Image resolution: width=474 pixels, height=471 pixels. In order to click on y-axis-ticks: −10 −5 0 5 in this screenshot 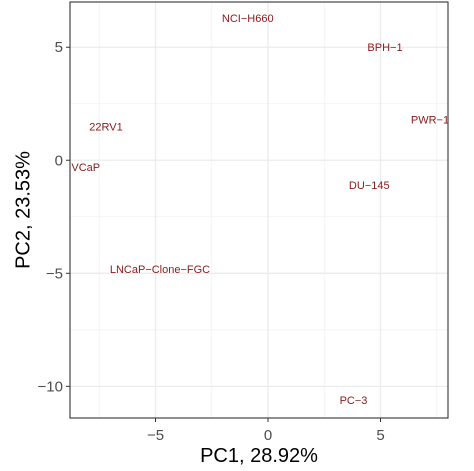, I will do `click(54, 217)`.